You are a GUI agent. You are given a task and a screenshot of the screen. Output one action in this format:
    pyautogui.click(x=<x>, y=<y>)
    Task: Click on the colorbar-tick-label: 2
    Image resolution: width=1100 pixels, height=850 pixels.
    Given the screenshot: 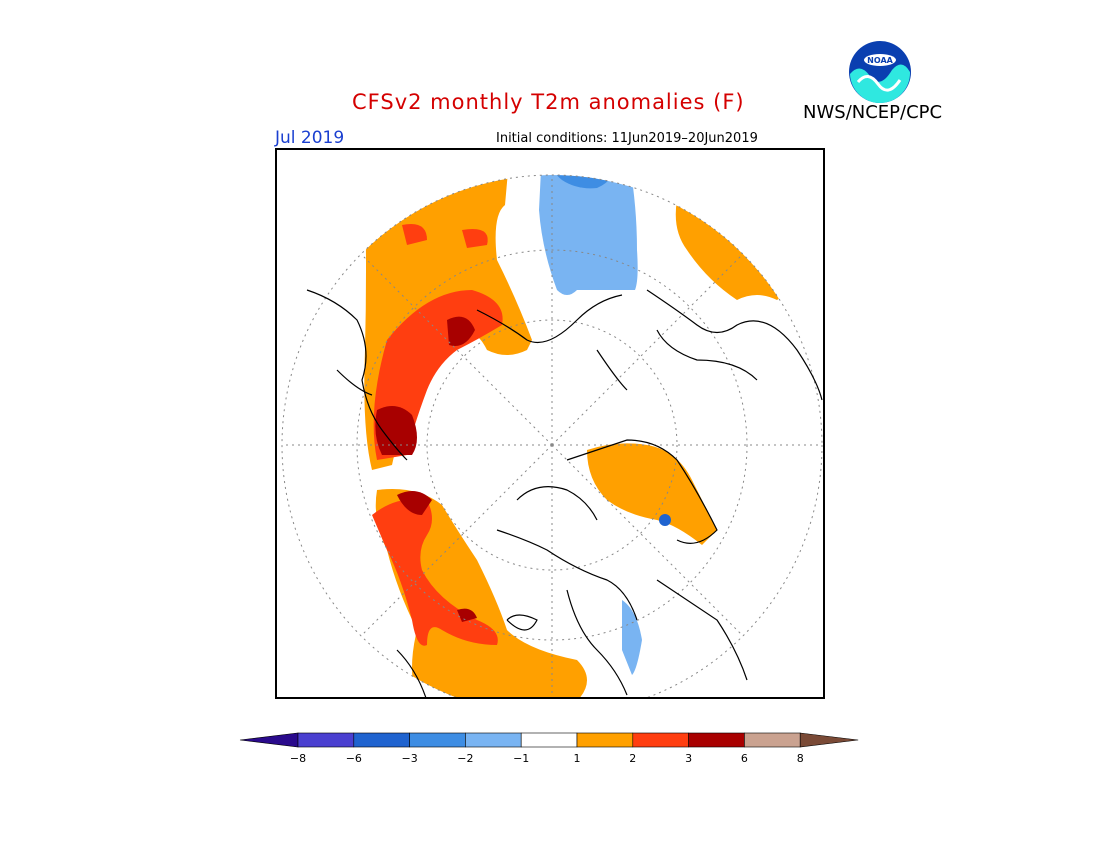 What is the action you would take?
    pyautogui.click(x=633, y=758)
    